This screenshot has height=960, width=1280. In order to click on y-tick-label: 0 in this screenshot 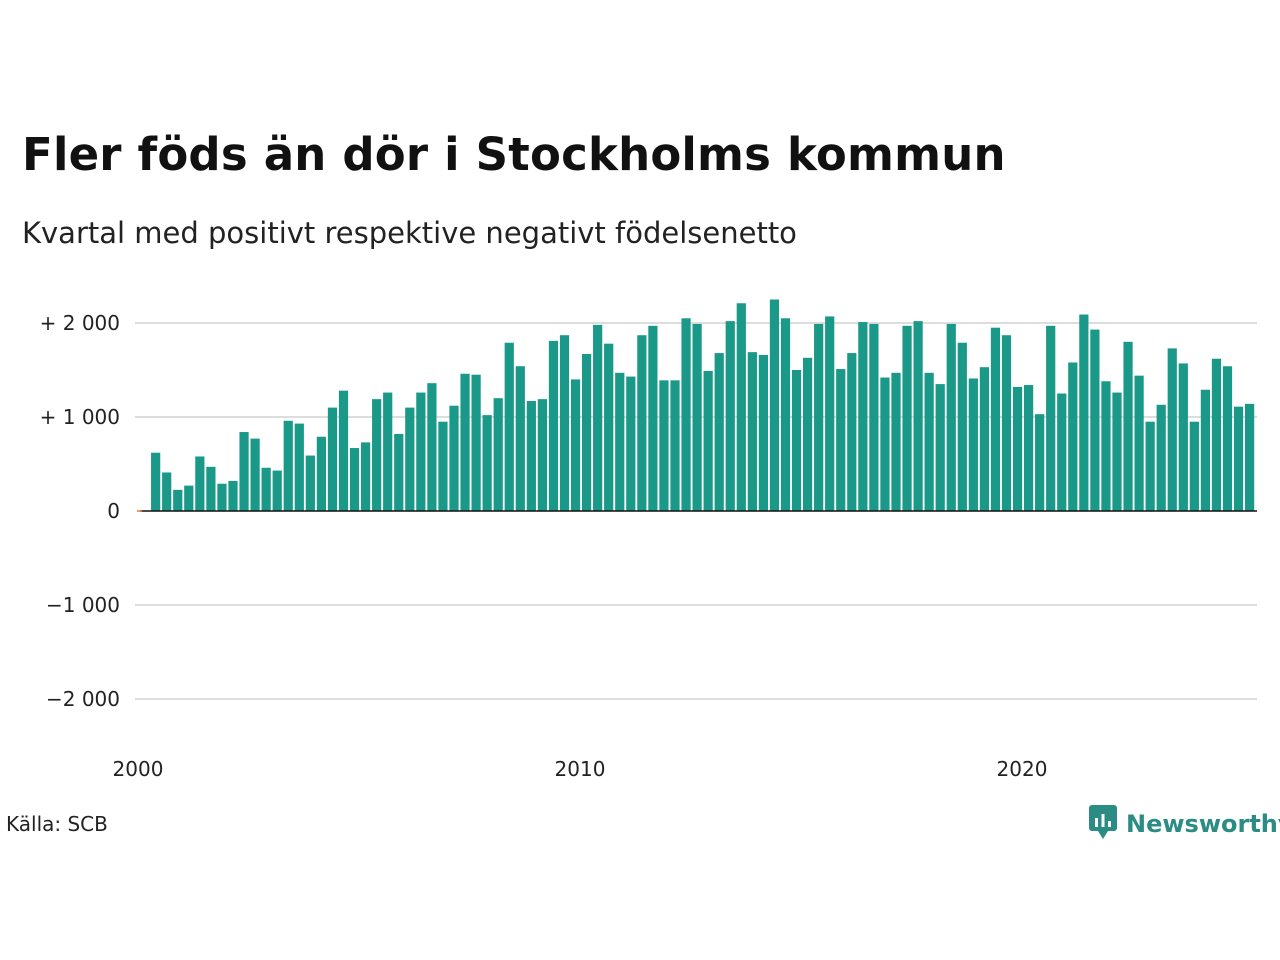, I will do `click(113, 511)`.